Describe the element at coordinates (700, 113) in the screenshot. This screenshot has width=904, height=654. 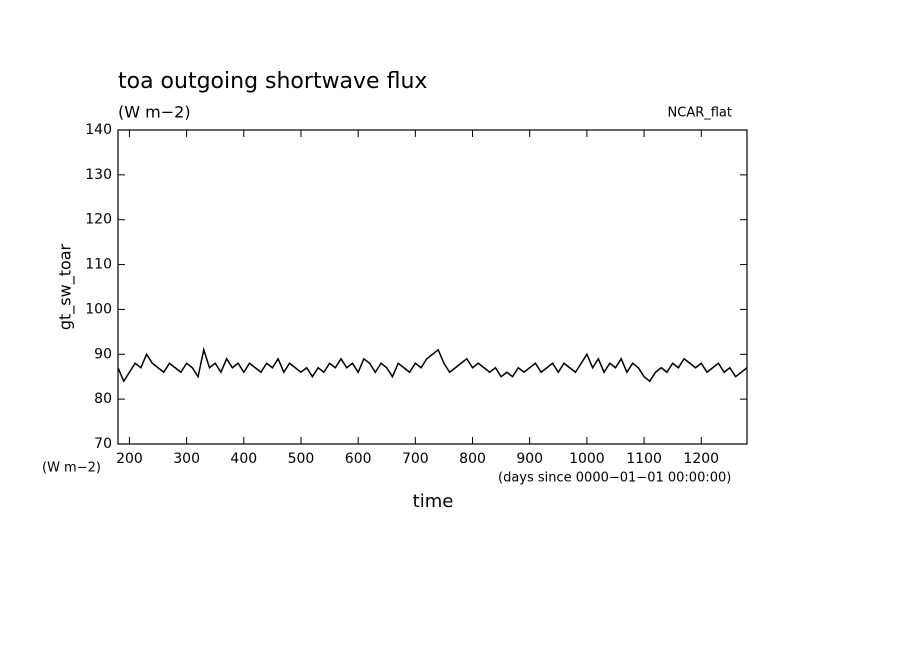
I see `annotation: NCAR_flat` at that location.